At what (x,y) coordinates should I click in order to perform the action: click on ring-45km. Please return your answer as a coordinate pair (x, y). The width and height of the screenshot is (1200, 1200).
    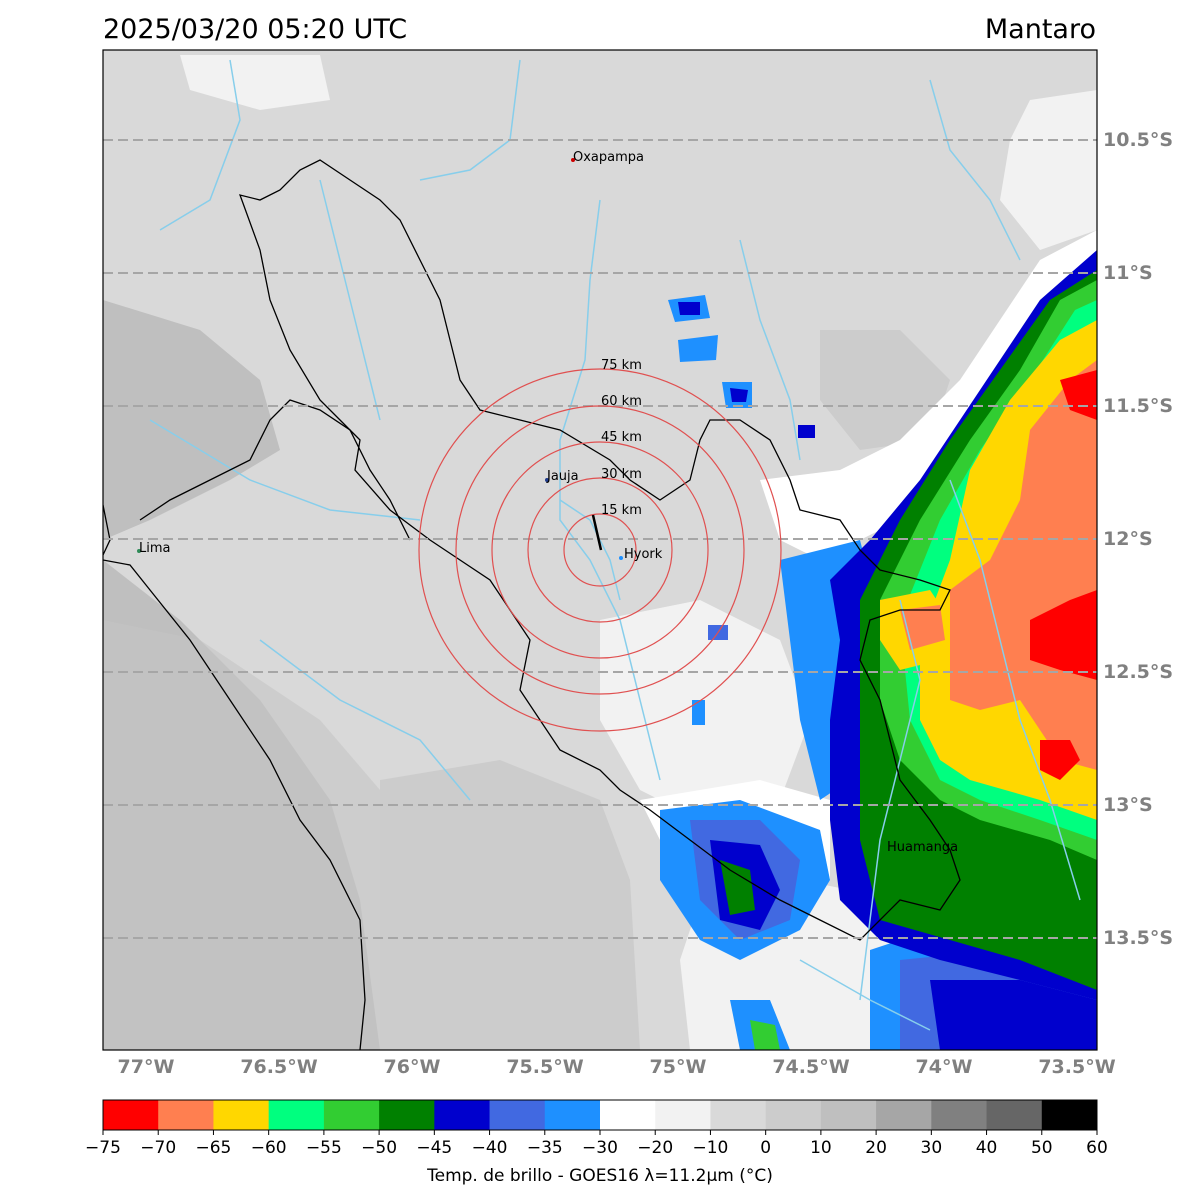
    Looking at the image, I should click on (600, 550).